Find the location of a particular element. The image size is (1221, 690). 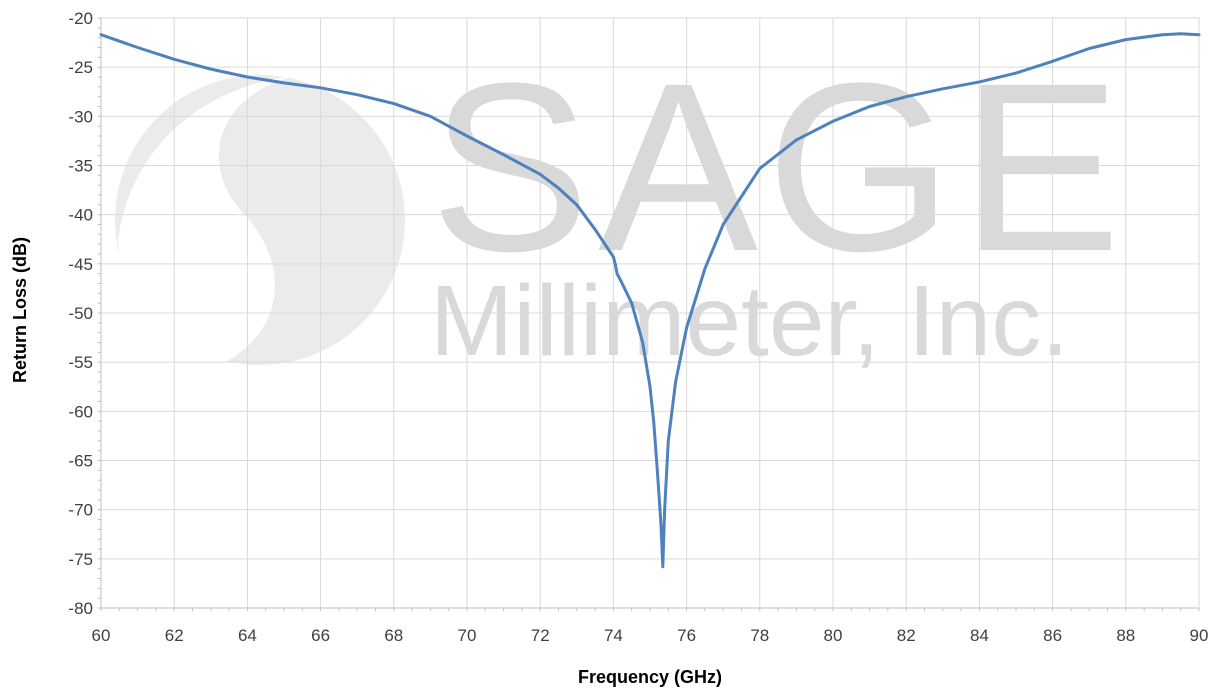

x-tick-label: 64 is located at coordinates (247, 635).